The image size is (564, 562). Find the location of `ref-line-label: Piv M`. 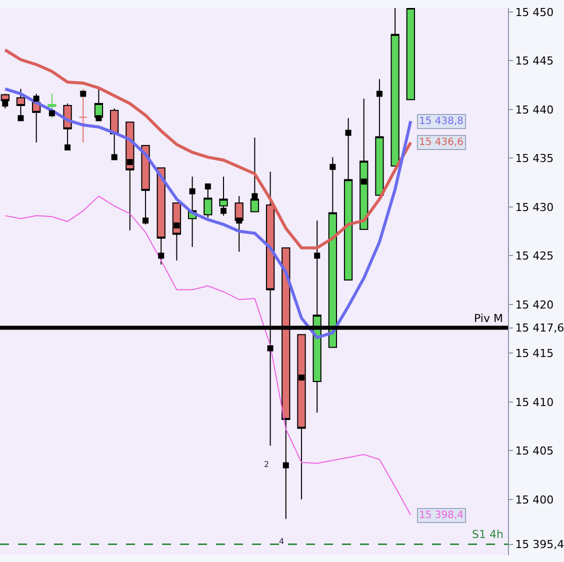

ref-line-label: Piv M is located at coordinates (488, 318).